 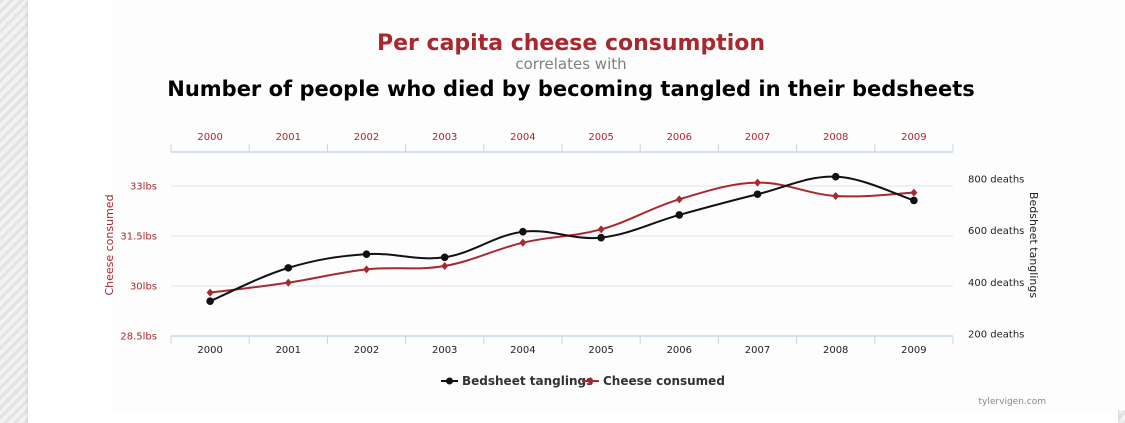 I want to click on bottom-category-label: 2002, so click(x=366, y=350).